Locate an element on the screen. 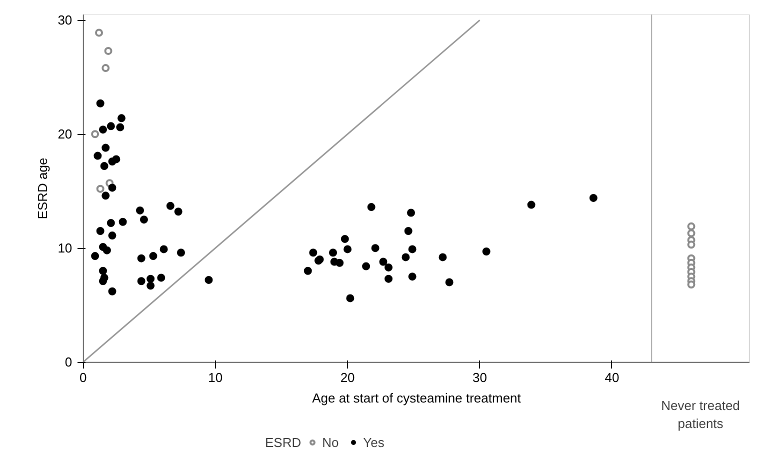 The width and height of the screenshot is (761, 456). y-tick-label: 20 is located at coordinates (65, 134).